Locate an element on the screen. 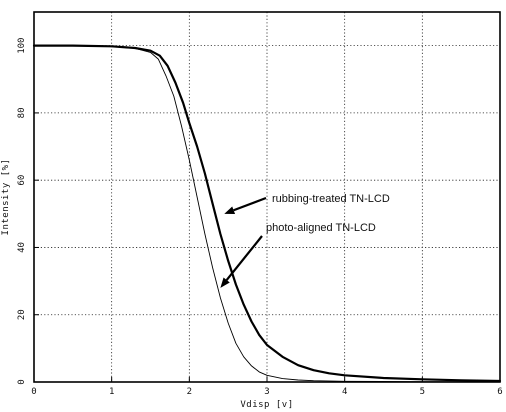  x-tick-label: 0 is located at coordinates (33, 392).